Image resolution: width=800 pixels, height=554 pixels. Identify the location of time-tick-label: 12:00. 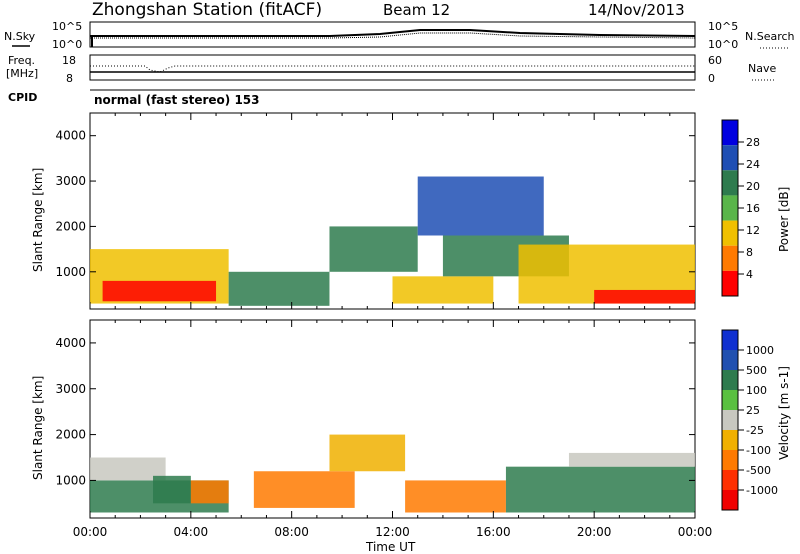
(392, 532).